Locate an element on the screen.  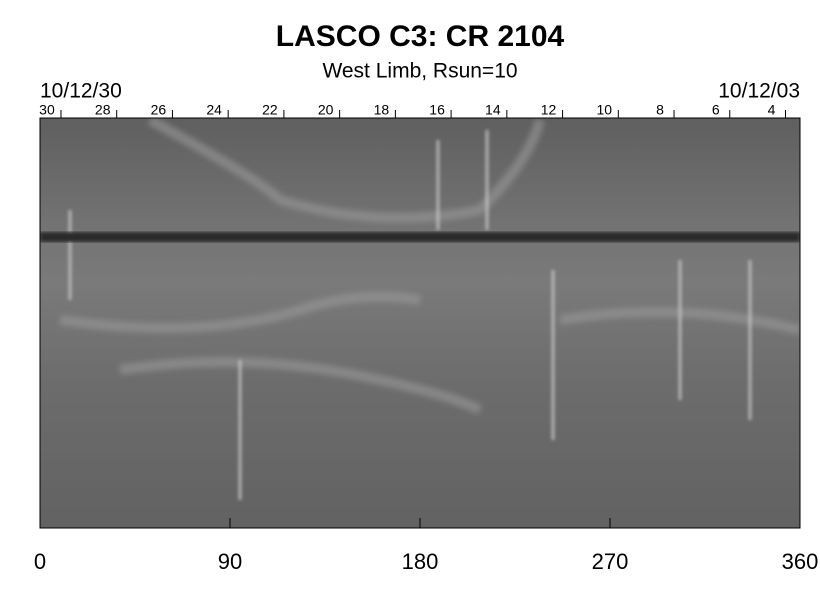
x2-tick-label: 12 is located at coordinates (549, 110).